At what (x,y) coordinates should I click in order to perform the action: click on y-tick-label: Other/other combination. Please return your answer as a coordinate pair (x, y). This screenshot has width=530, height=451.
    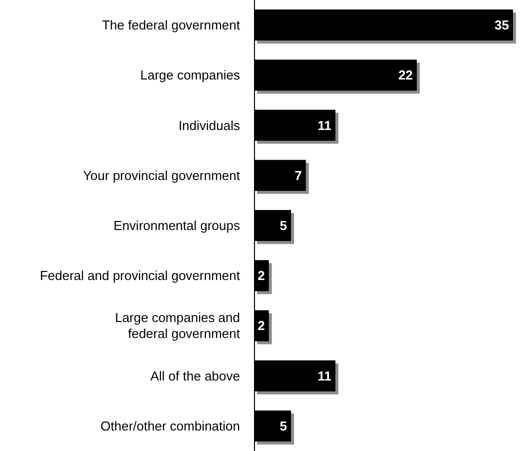
    Looking at the image, I should click on (170, 426).